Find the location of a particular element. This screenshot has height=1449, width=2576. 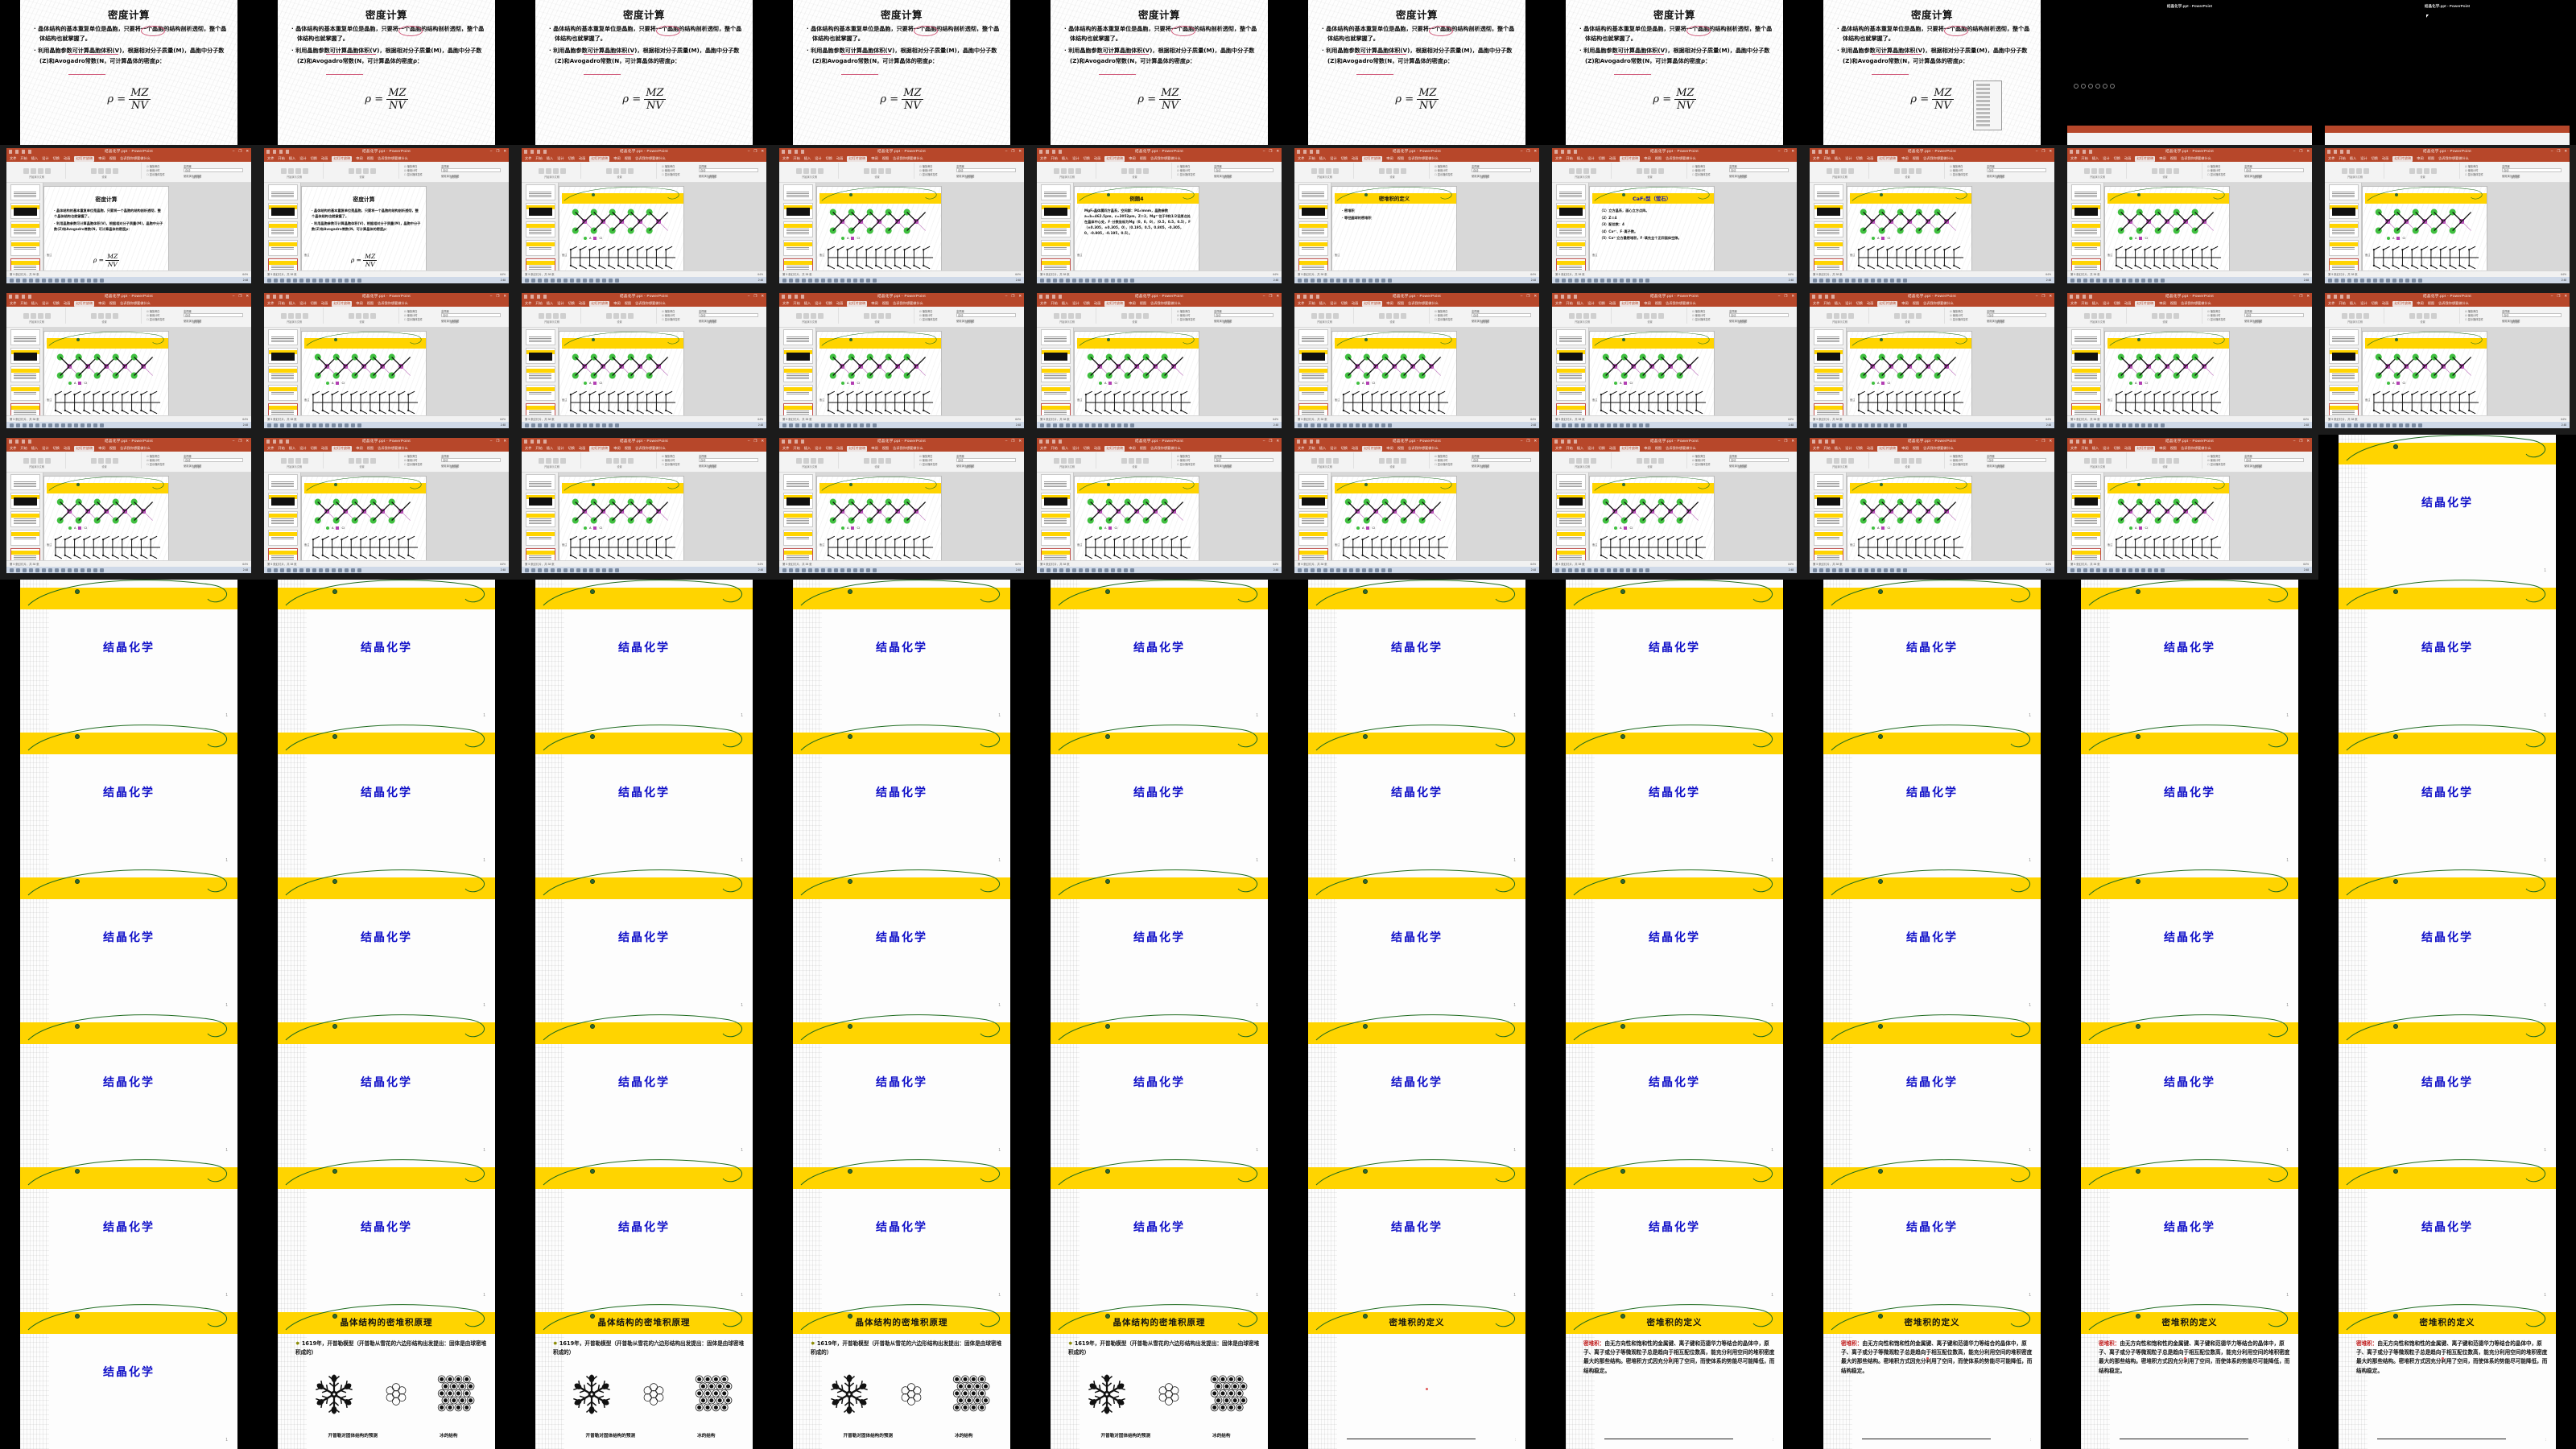

ribbon-tab-7: 审阅 is located at coordinates (101, 448).